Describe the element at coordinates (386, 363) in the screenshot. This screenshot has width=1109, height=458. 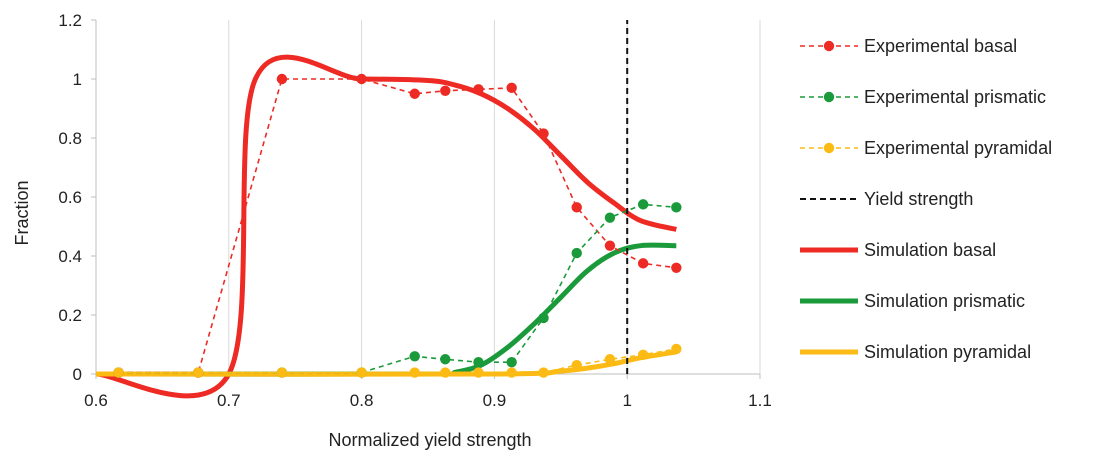
I see `simulation-pyramidal-line` at that location.